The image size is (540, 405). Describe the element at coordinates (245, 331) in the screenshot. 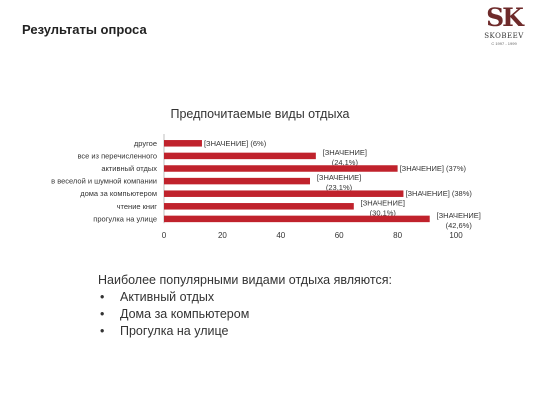

I see `summary-item: Прогулка на улице` at that location.